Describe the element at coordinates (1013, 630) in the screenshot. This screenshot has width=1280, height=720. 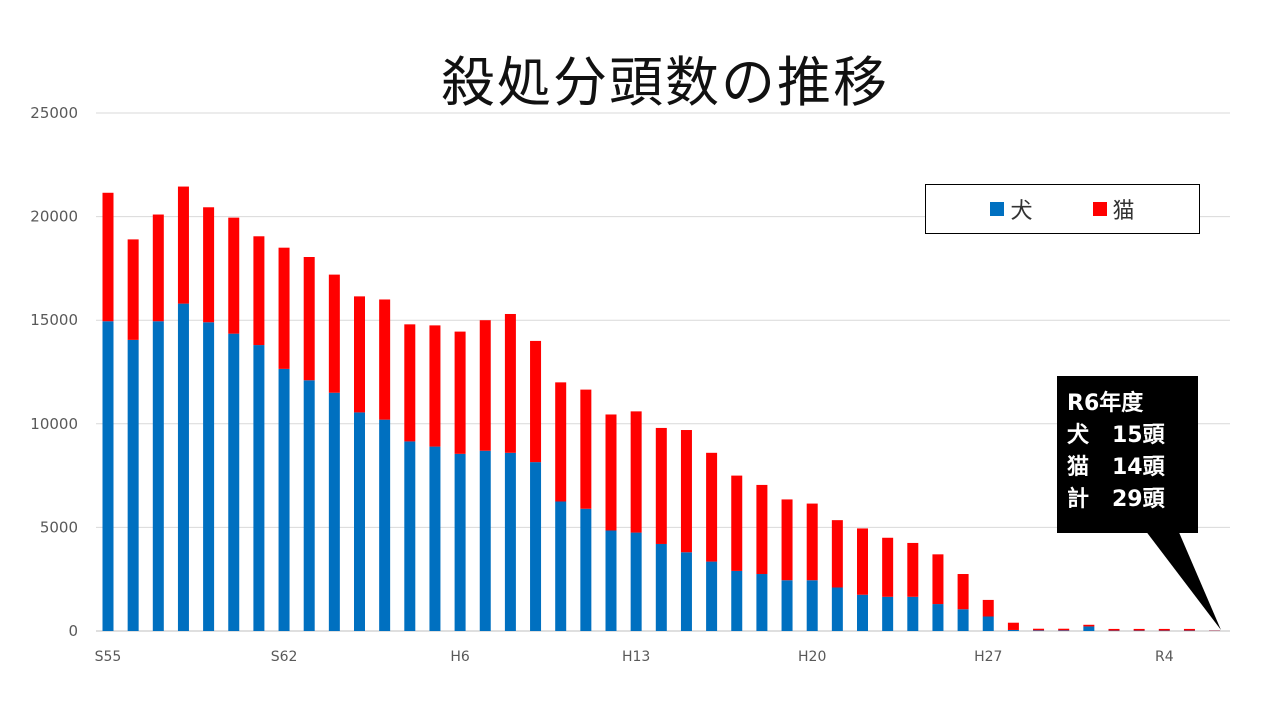
I see `bar-dog-H28` at that location.